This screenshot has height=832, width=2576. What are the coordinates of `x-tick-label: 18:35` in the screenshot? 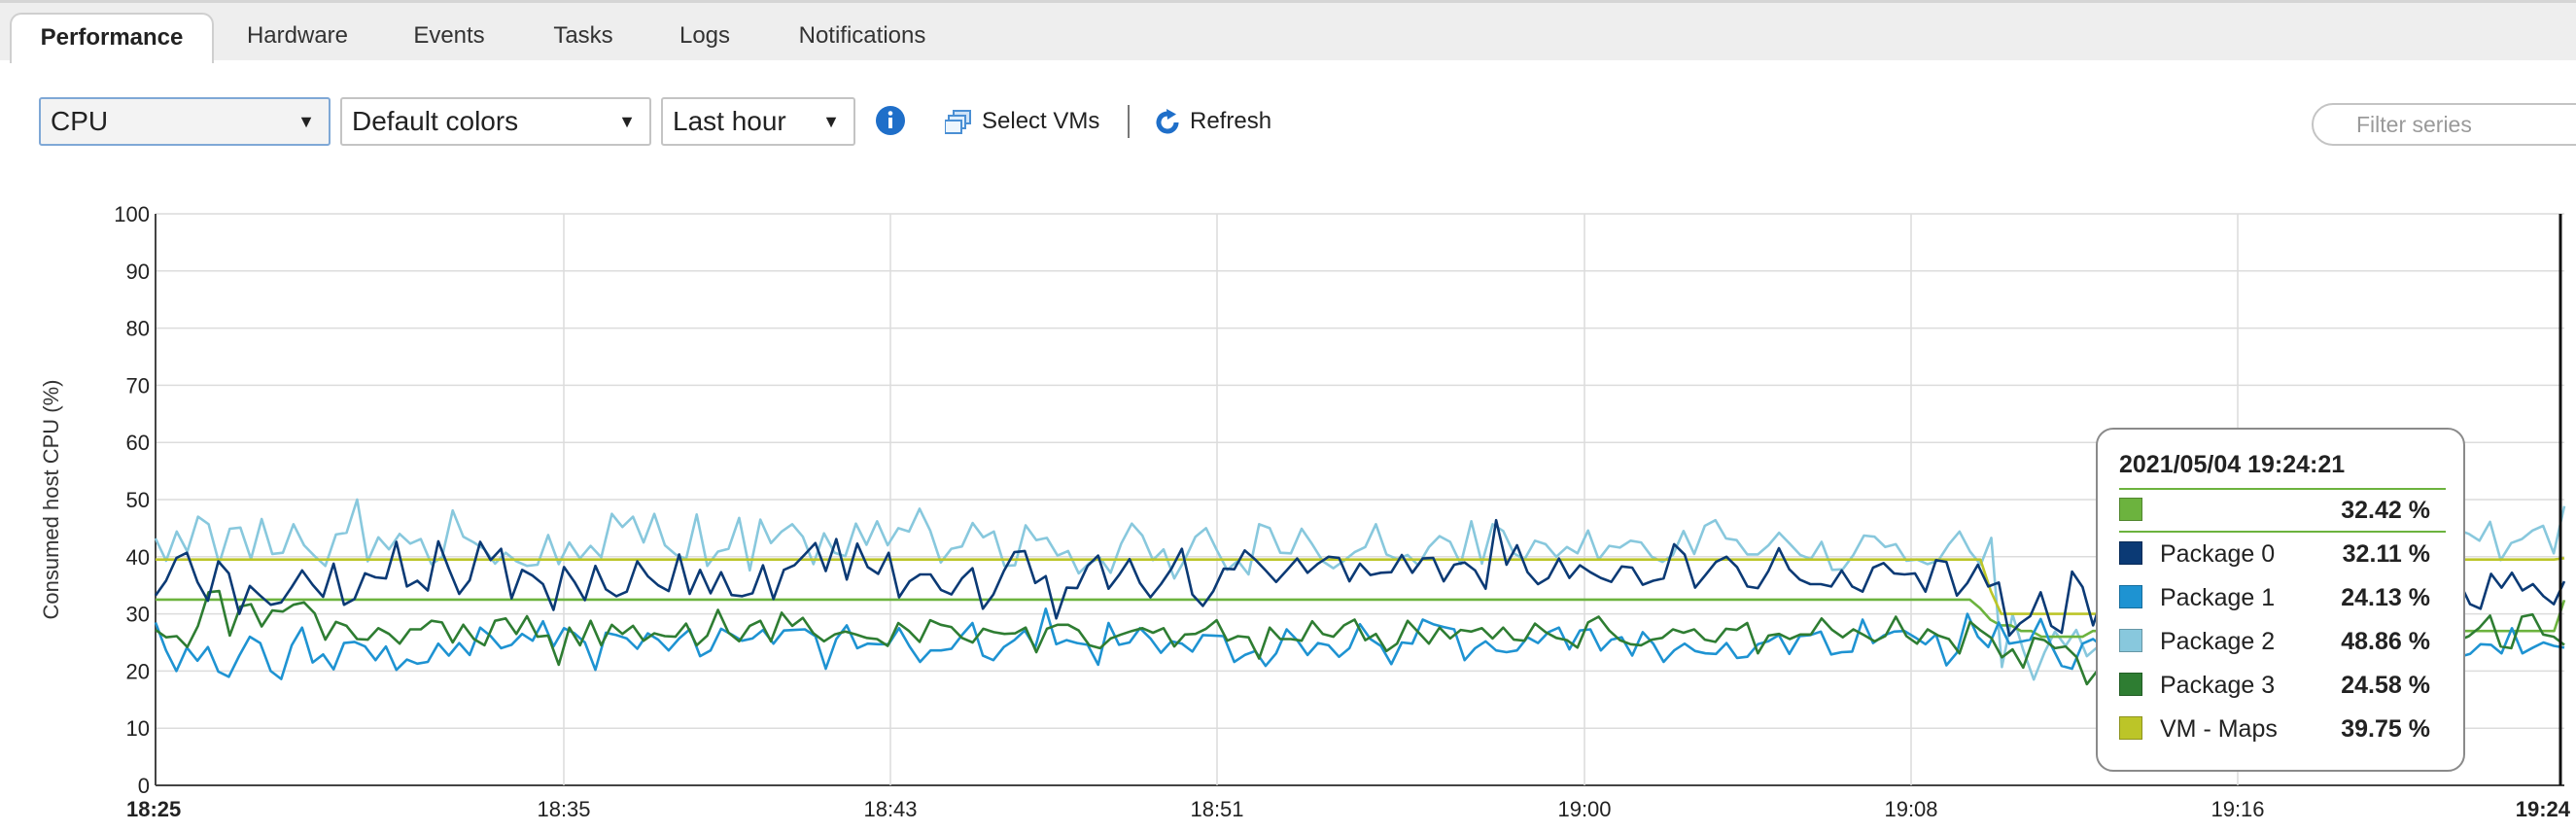 It's located at (563, 809).